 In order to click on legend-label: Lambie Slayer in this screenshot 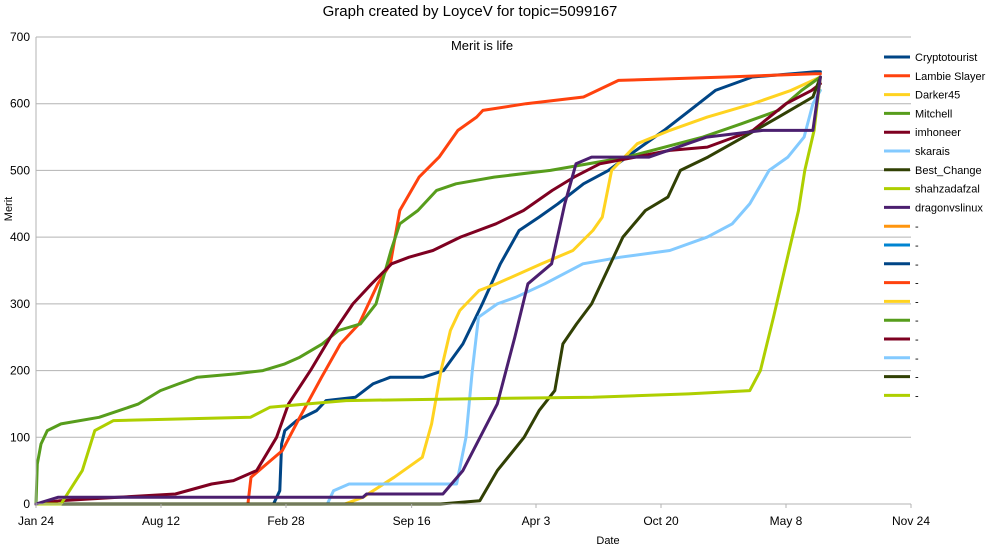, I will do `click(950, 77)`.